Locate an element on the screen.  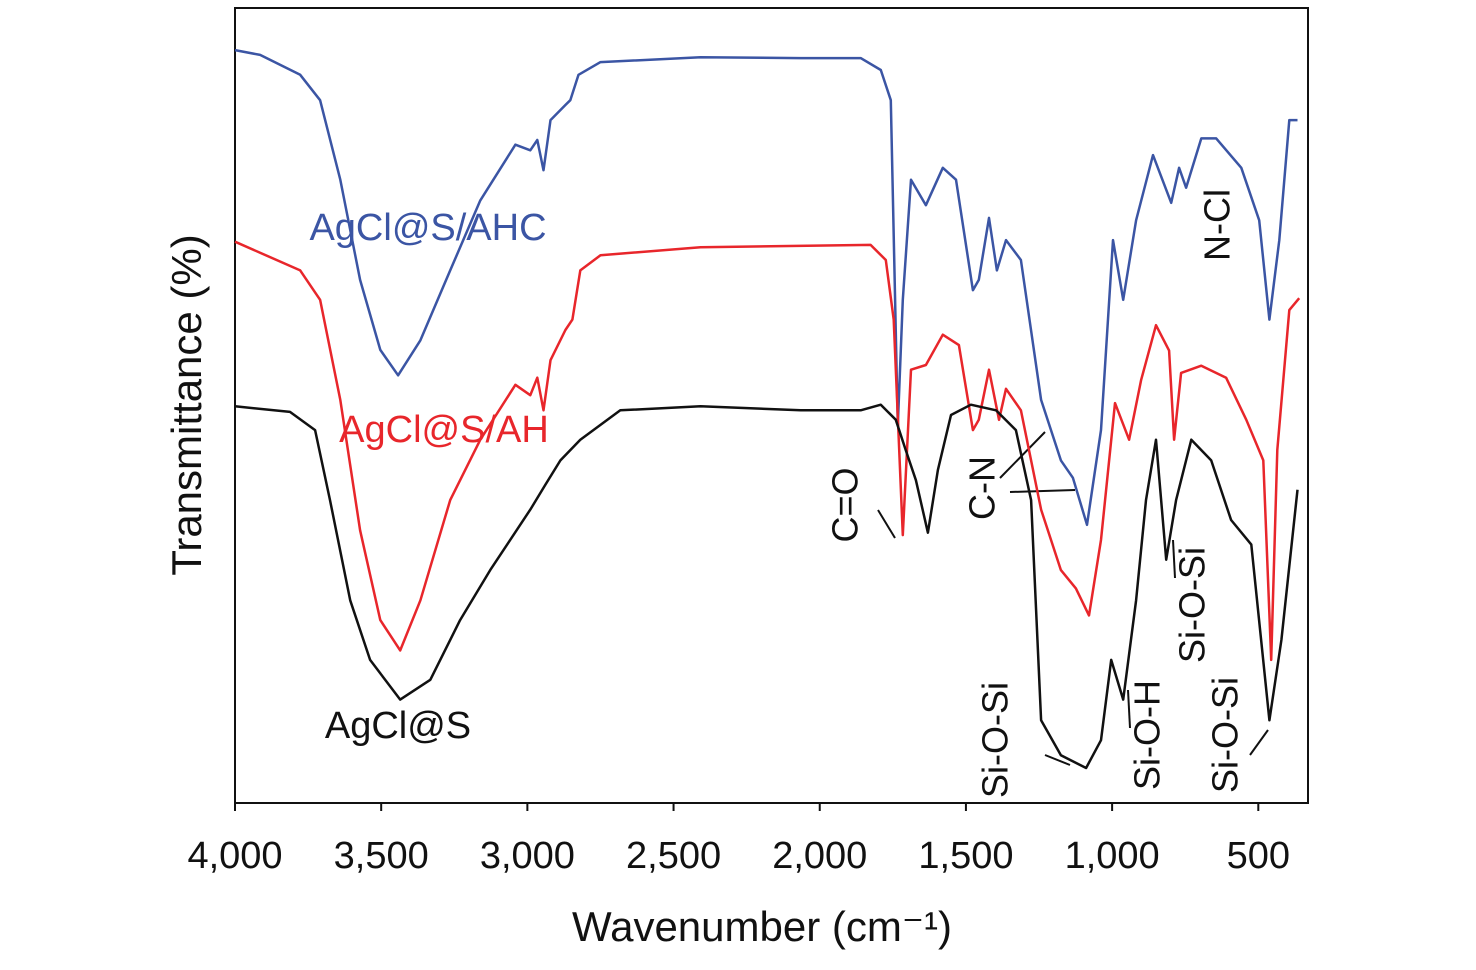
x-tick-label: 3,500 is located at coordinates (381, 856).